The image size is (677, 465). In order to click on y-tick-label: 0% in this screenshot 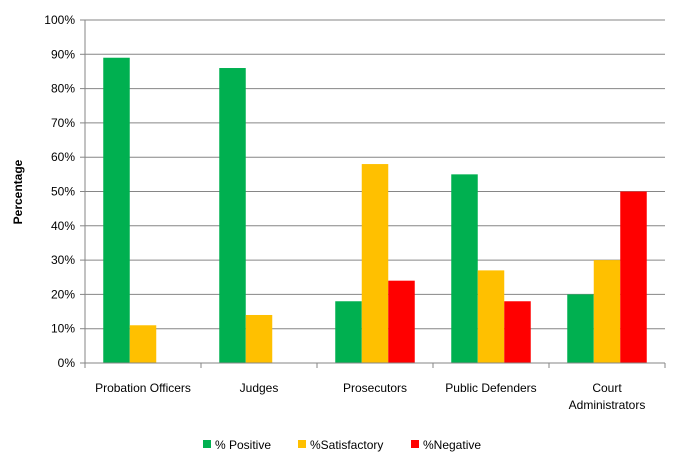, I will do `click(67, 363)`.